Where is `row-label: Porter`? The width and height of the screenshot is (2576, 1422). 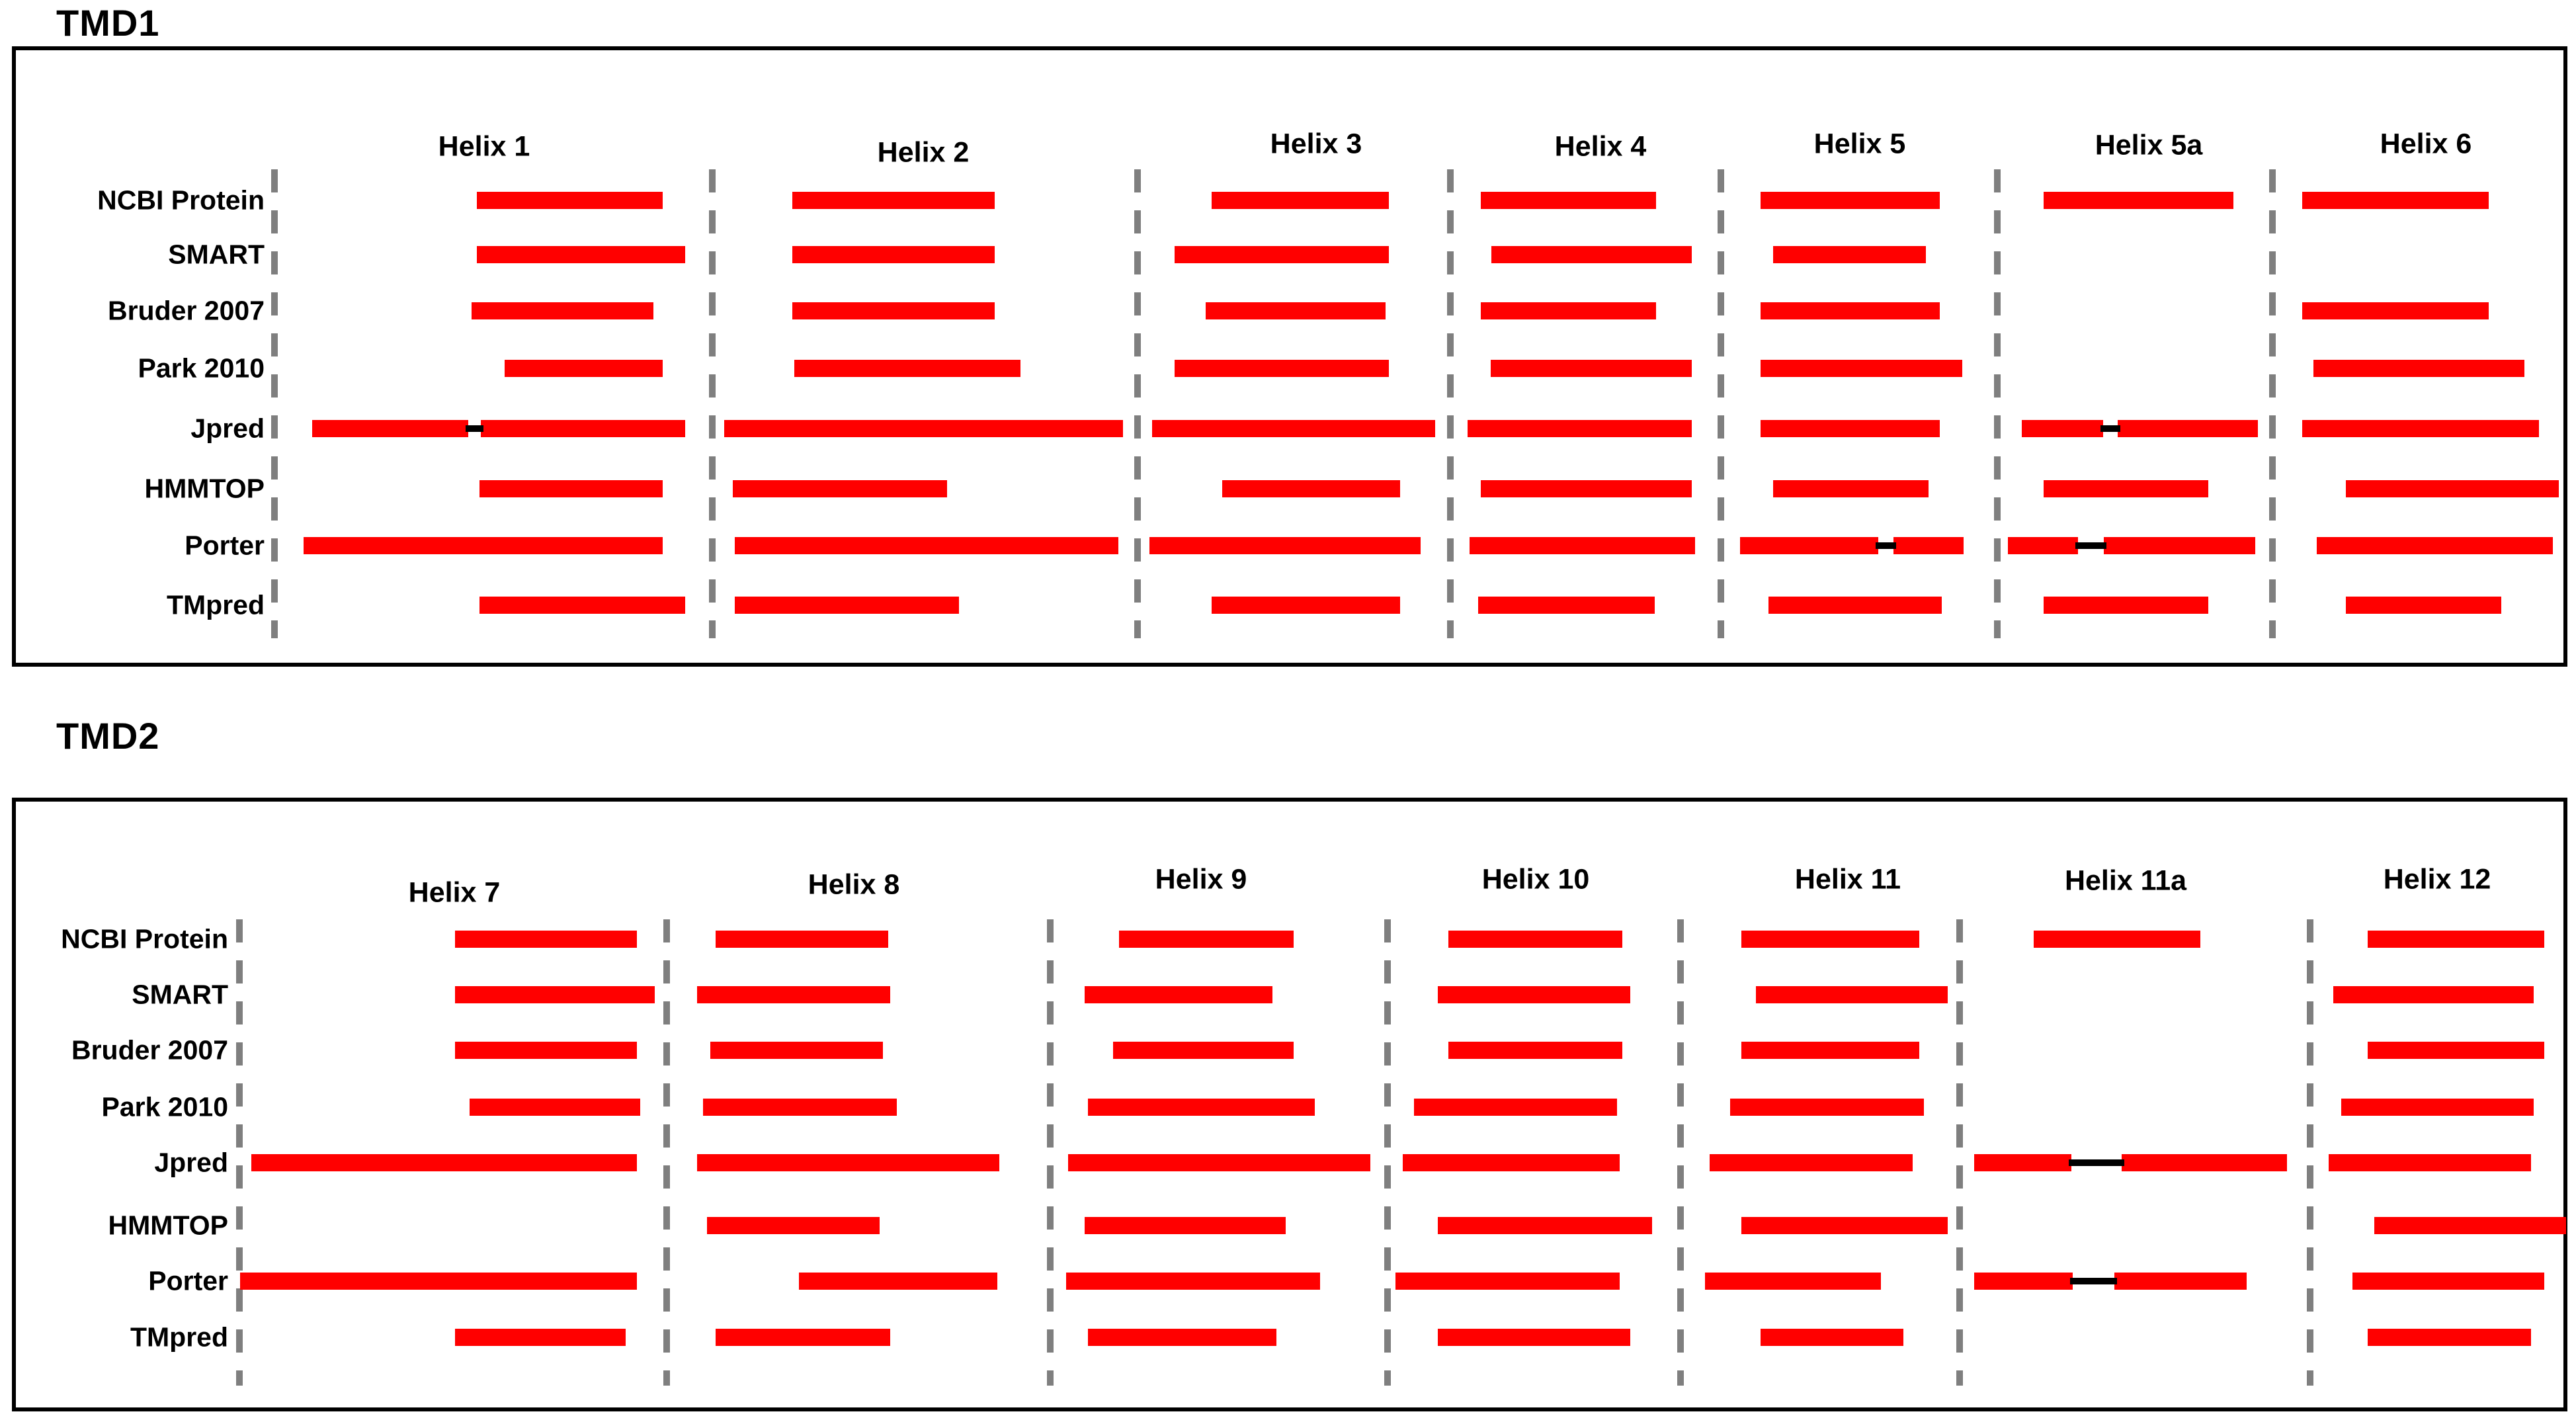
row-label: Porter is located at coordinates (225, 545).